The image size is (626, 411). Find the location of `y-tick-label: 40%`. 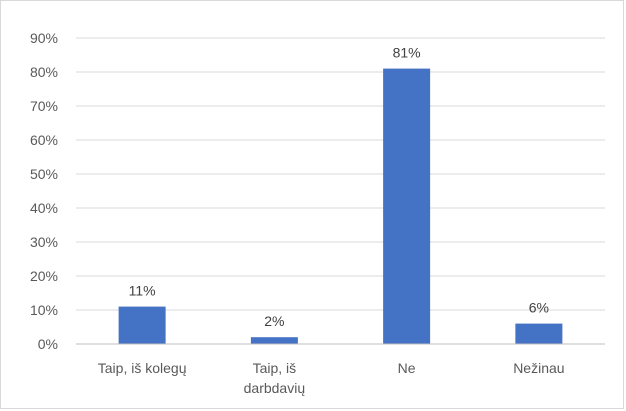

y-tick-label: 40% is located at coordinates (44, 208).